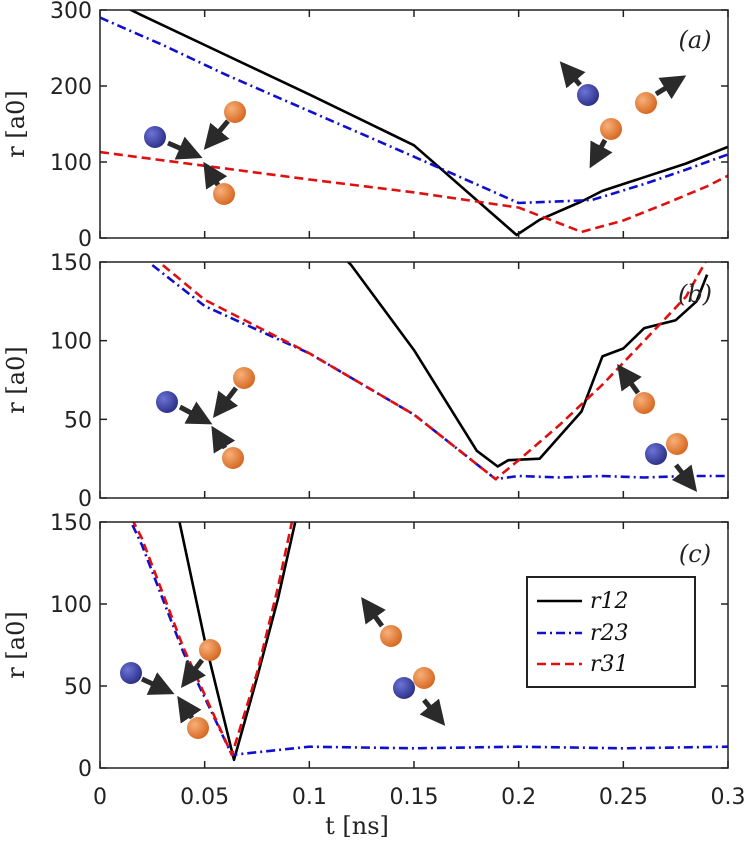 Image resolution: width=747 pixels, height=845 pixels. I want to click on y-tick-label: 300, so click(71, 12).